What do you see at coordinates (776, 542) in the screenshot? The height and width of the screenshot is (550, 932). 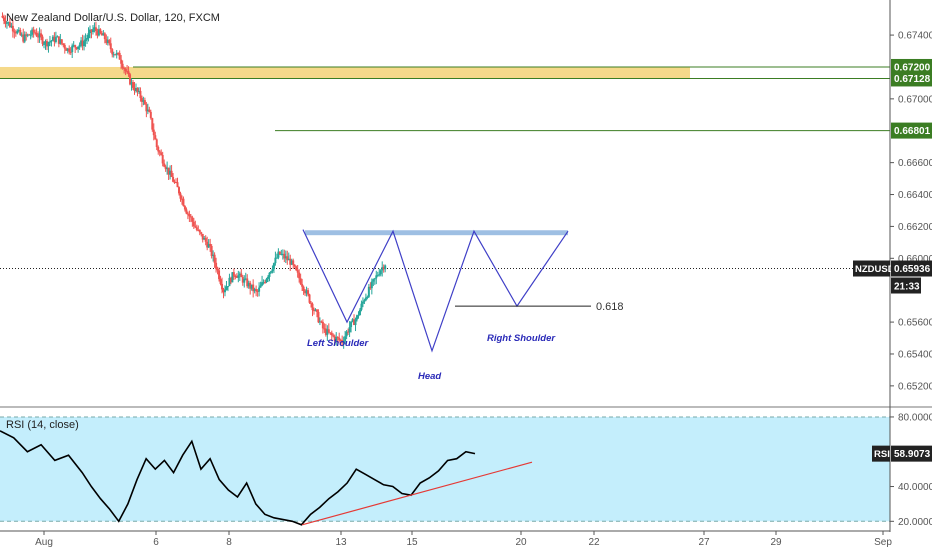 I see `time-tick-label: 29` at bounding box center [776, 542].